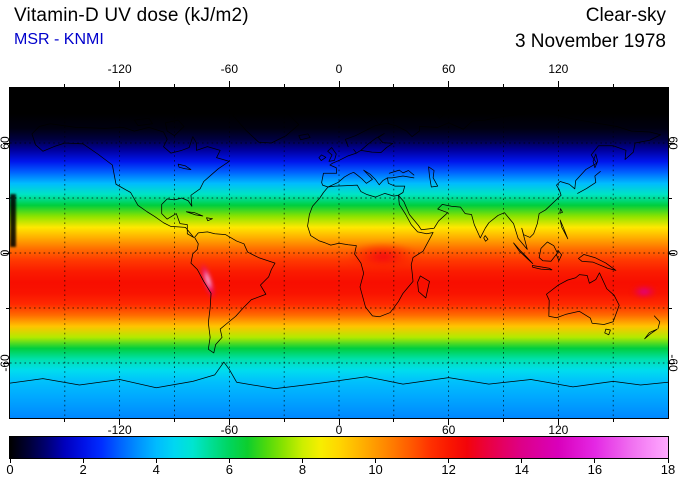 This screenshot has height=480, width=678. I want to click on coastline-british-isles, so click(317, 148).